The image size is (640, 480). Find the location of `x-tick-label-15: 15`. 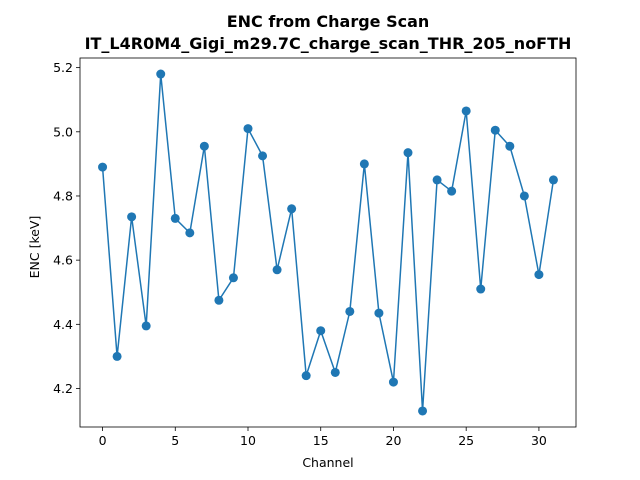

x-tick-label-15: 15 is located at coordinates (321, 440).